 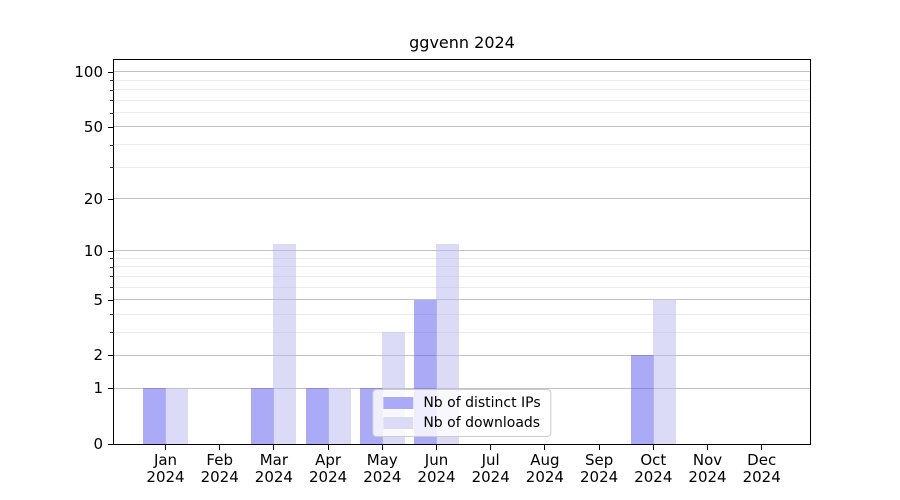 What do you see at coordinates (263, 416) in the screenshot?
I see `bar-distinct-ips-mar` at bounding box center [263, 416].